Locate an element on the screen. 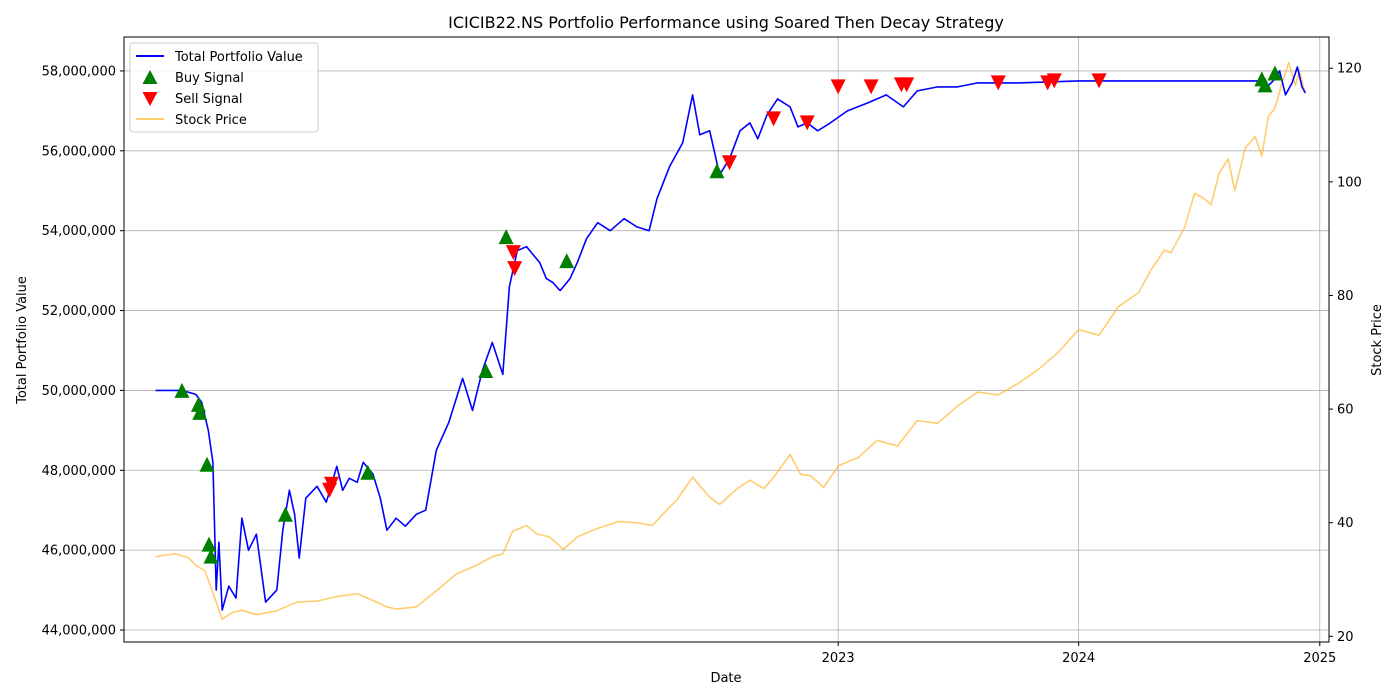  y-left-tick-label: 54,000,000 is located at coordinates (79, 231).